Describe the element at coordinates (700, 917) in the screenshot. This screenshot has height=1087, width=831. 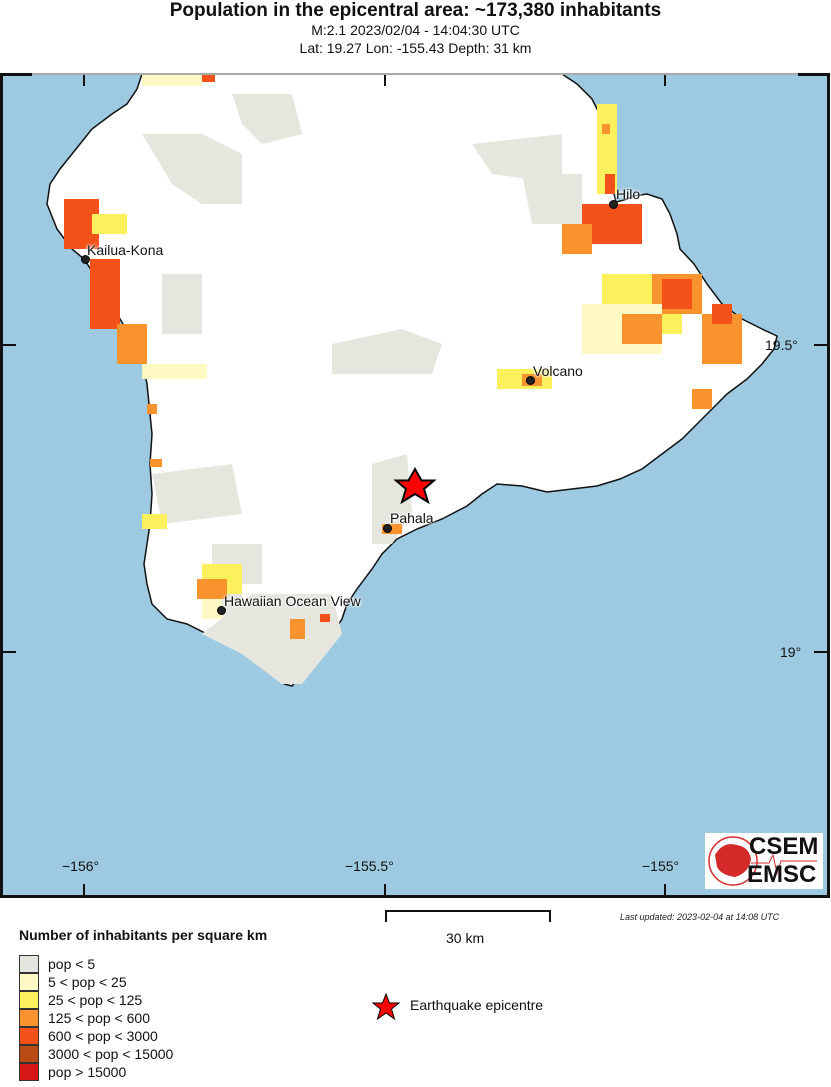
I see `last-updated: Last updated: 2023-02-04 at 14:08 UTC` at that location.